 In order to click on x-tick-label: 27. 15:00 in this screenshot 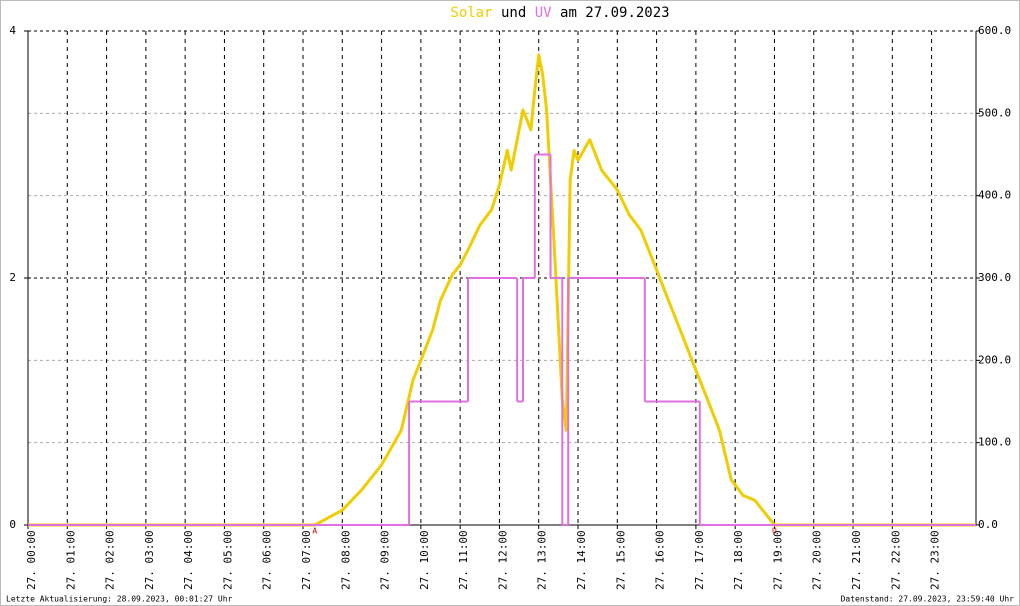, I will do `click(620, 560)`.